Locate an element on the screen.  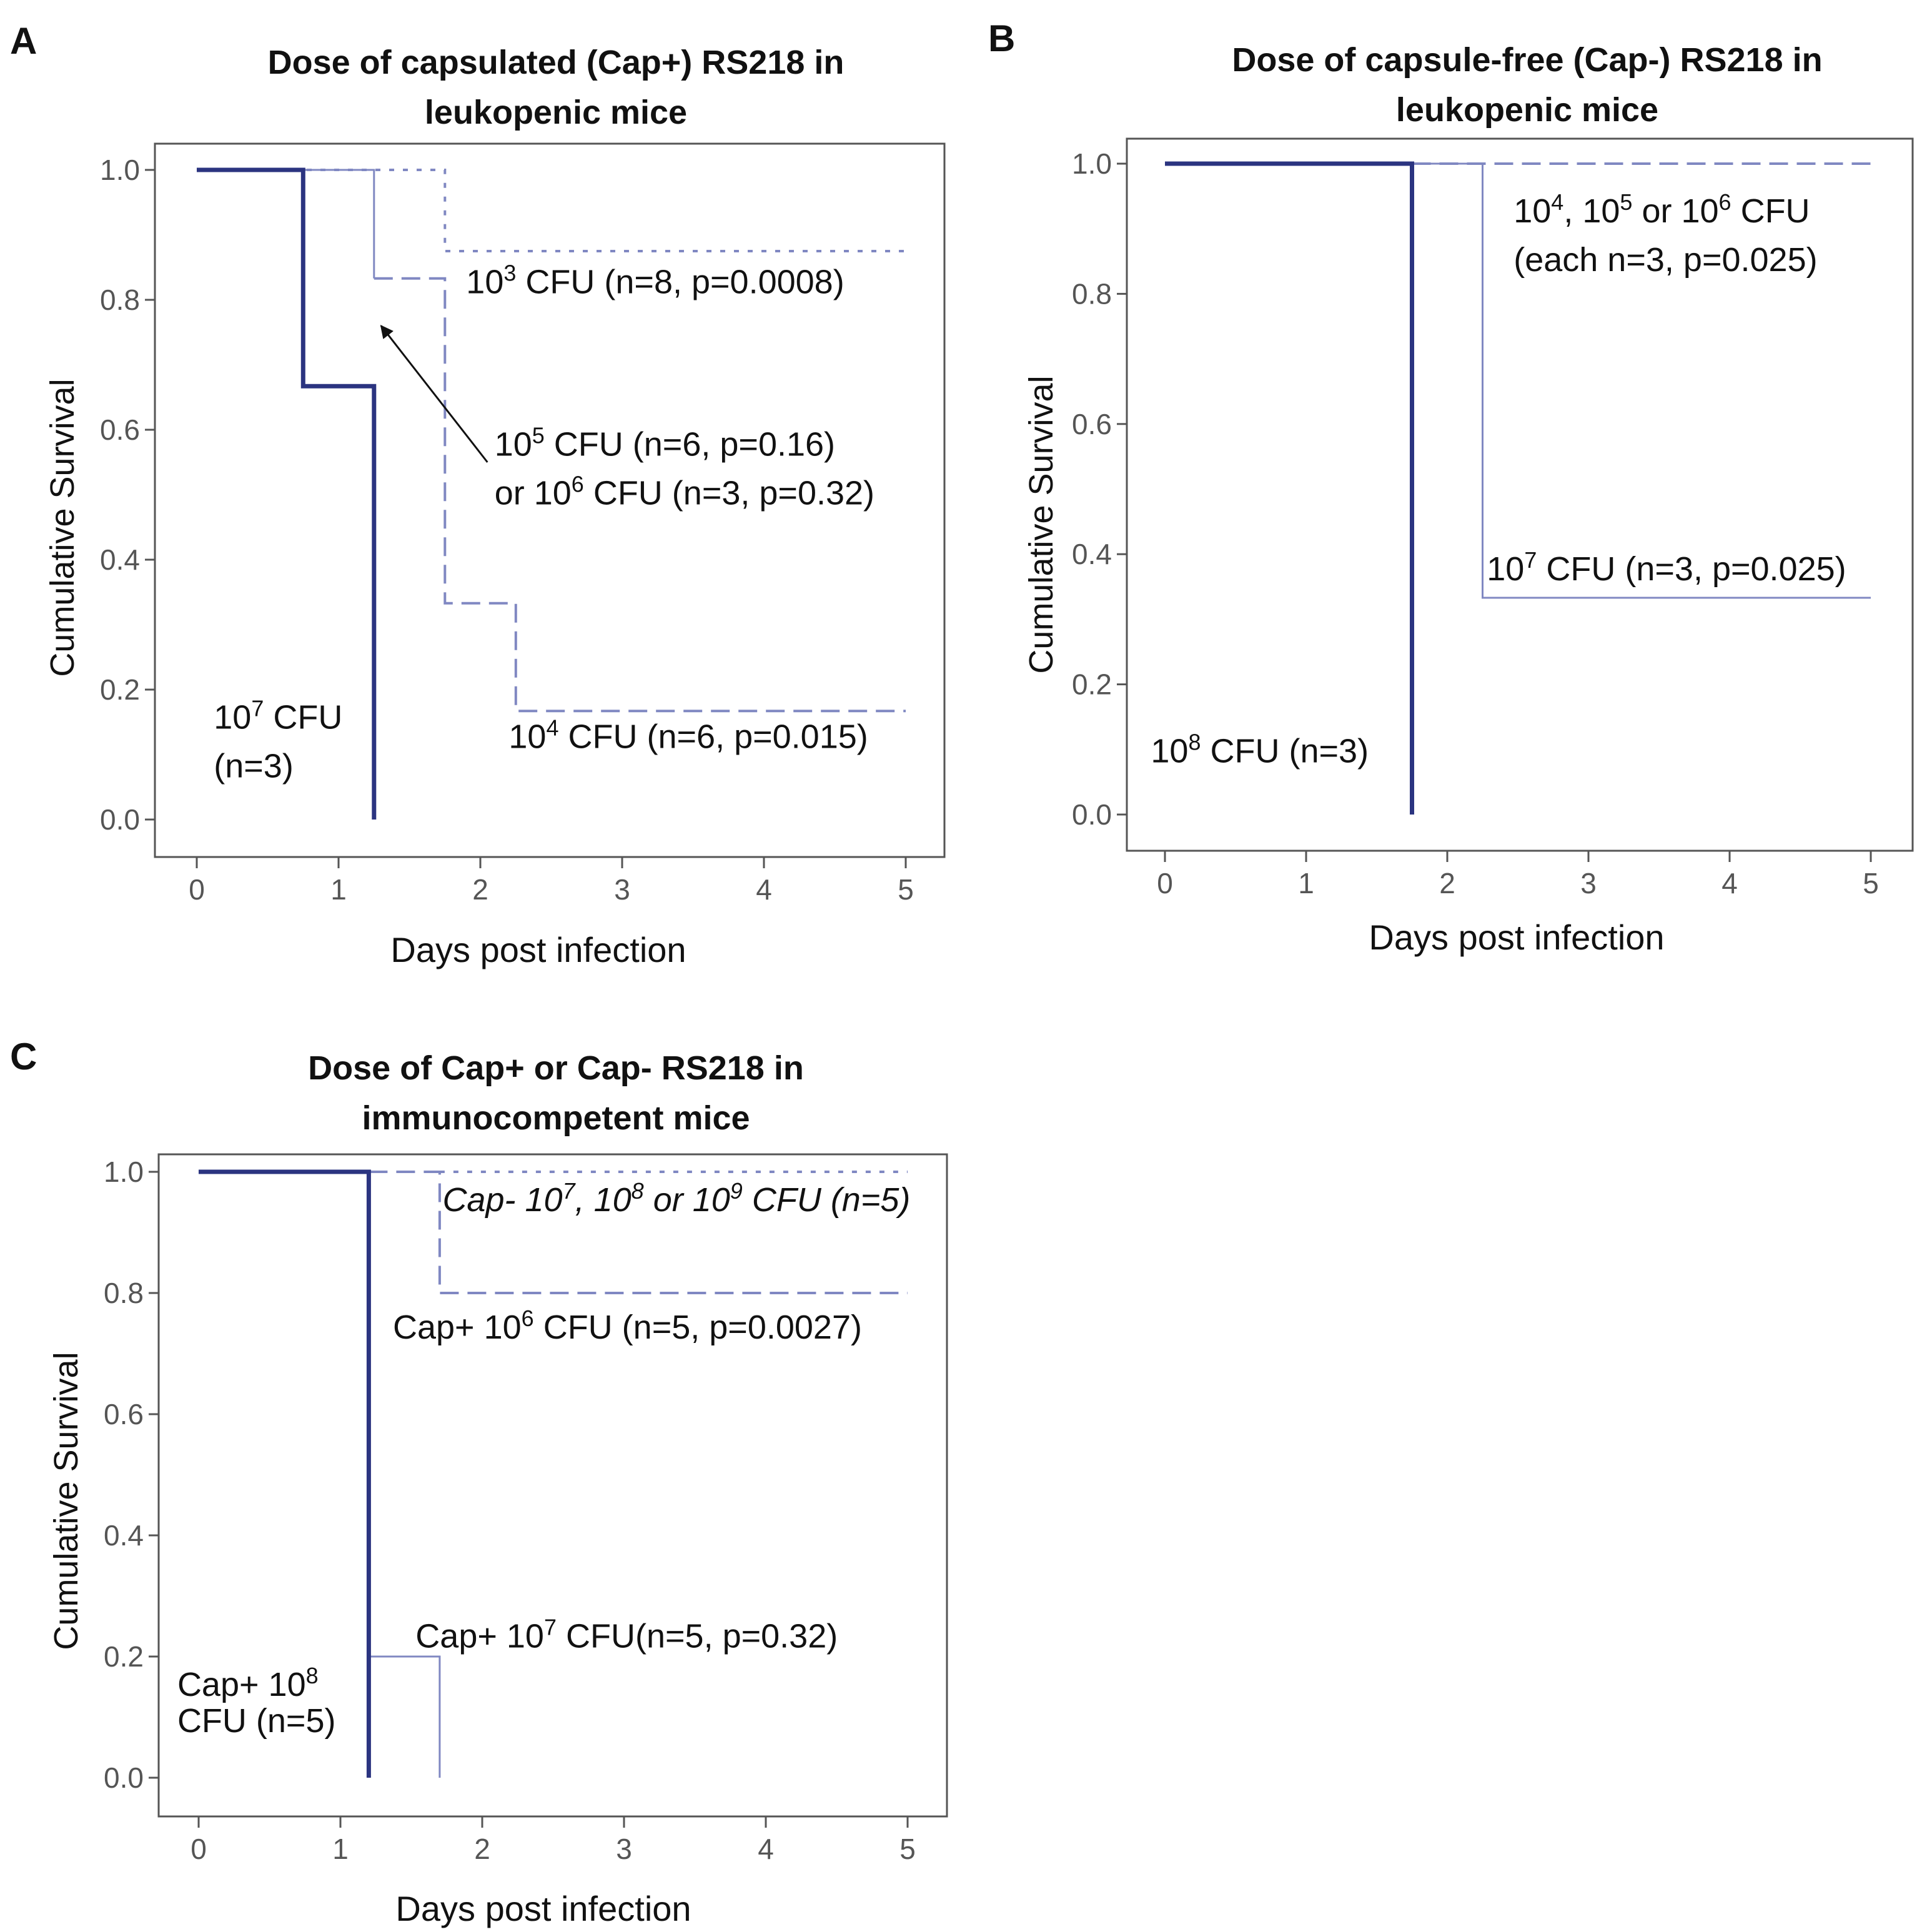
chart-title-line-1: Dose of capsule-free (Cap-) RS218 in is located at coordinates (1527, 60).